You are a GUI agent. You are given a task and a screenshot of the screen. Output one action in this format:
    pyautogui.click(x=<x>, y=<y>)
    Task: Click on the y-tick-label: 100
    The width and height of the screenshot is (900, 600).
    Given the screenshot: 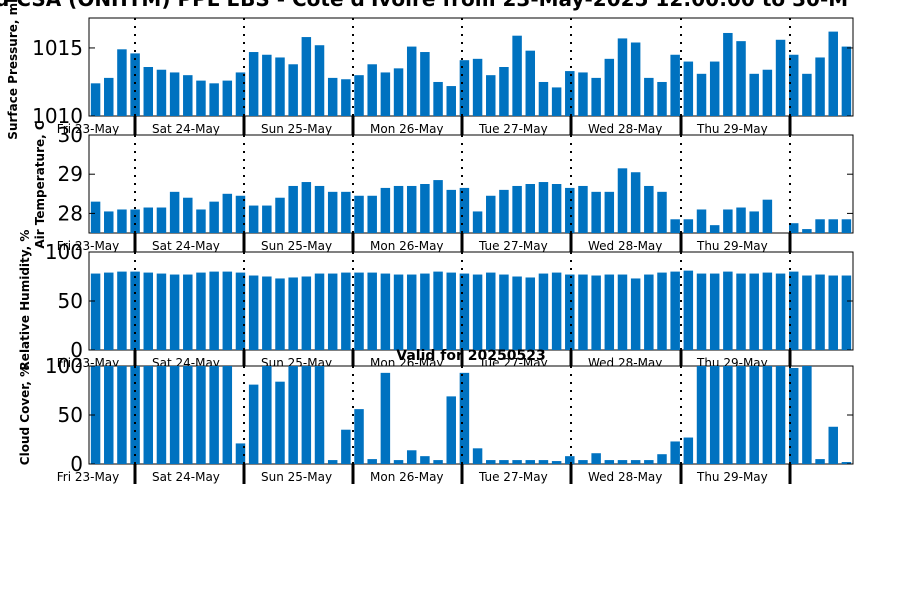 What is the action you would take?
    pyautogui.click(x=64, y=366)
    